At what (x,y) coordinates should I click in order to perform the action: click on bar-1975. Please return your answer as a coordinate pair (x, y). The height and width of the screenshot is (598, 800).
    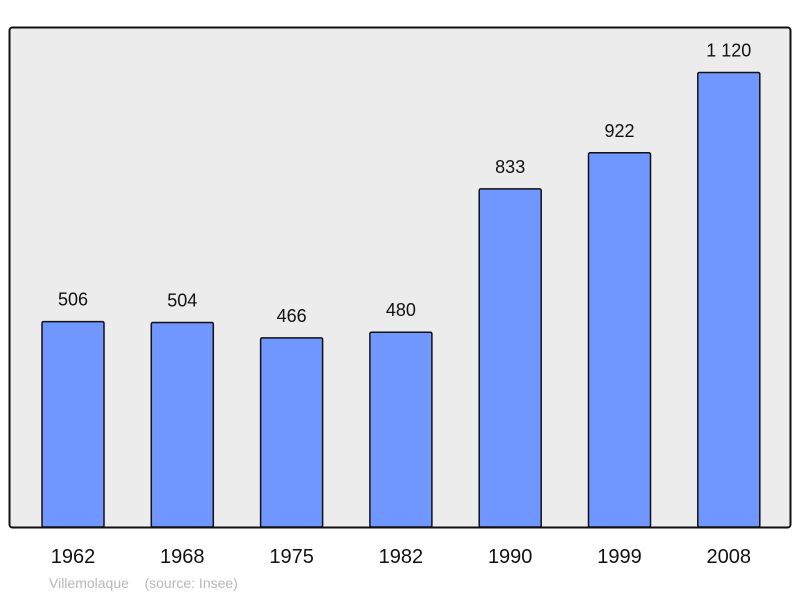
    Looking at the image, I should click on (291, 432).